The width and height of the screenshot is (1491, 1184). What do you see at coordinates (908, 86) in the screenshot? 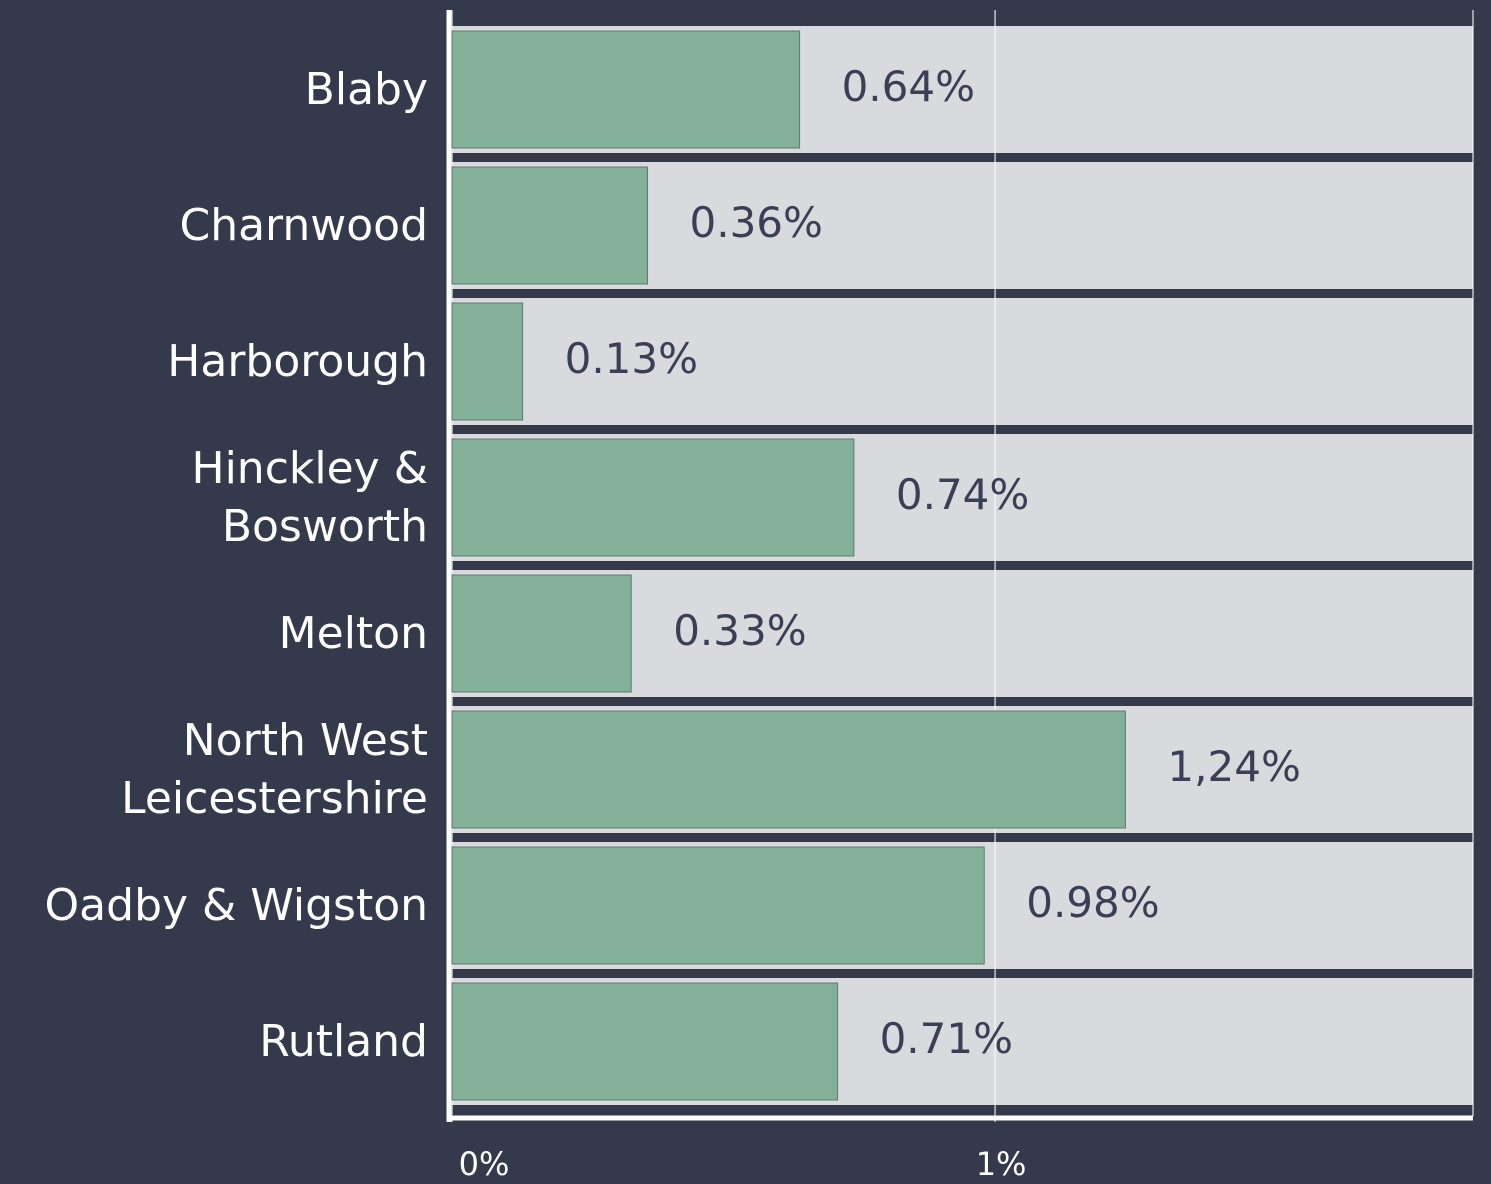
I see `value-label: 0.64%` at bounding box center [908, 86].